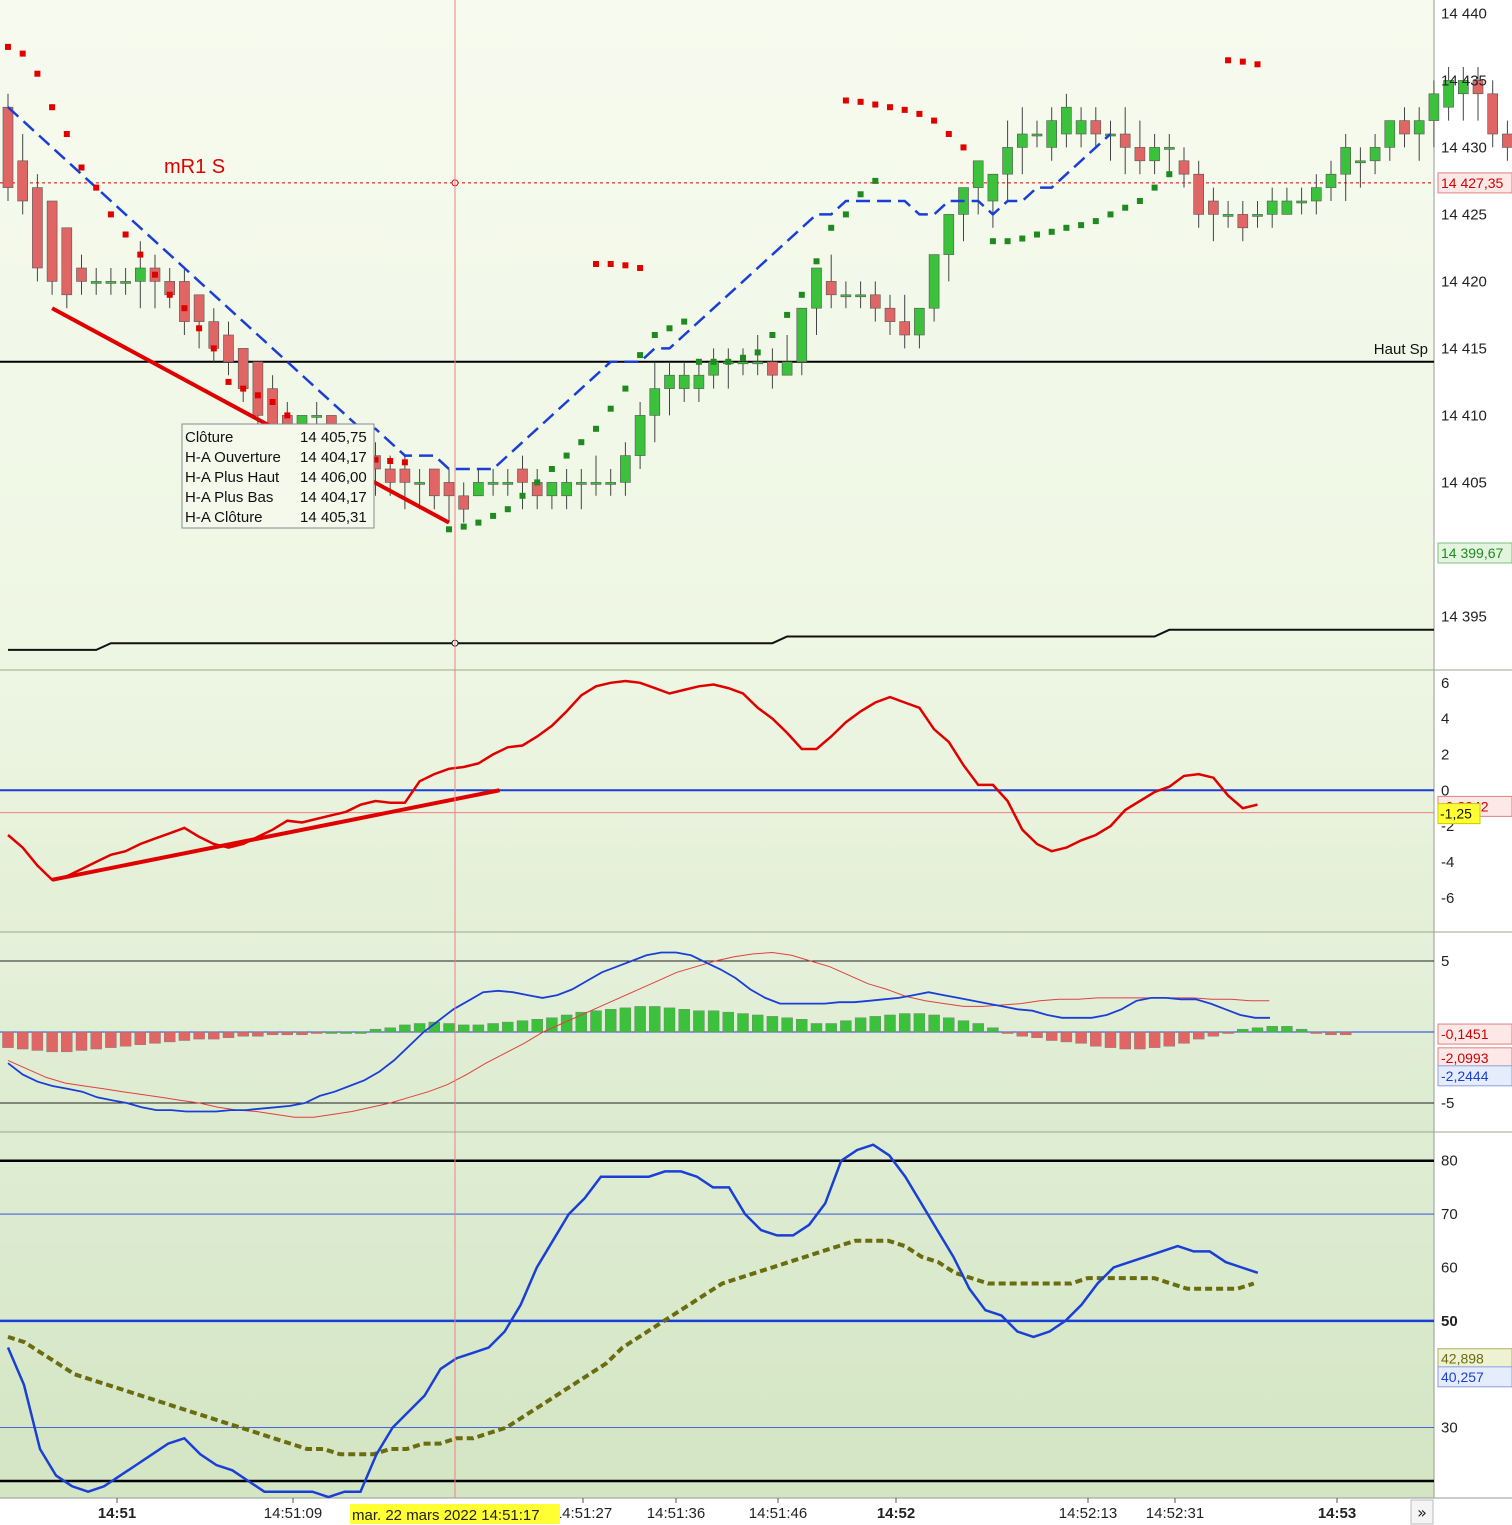 The width and height of the screenshot is (1512, 1525). What do you see at coordinates (1422, 1512) in the screenshot?
I see `scroll-right-button` at bounding box center [1422, 1512].